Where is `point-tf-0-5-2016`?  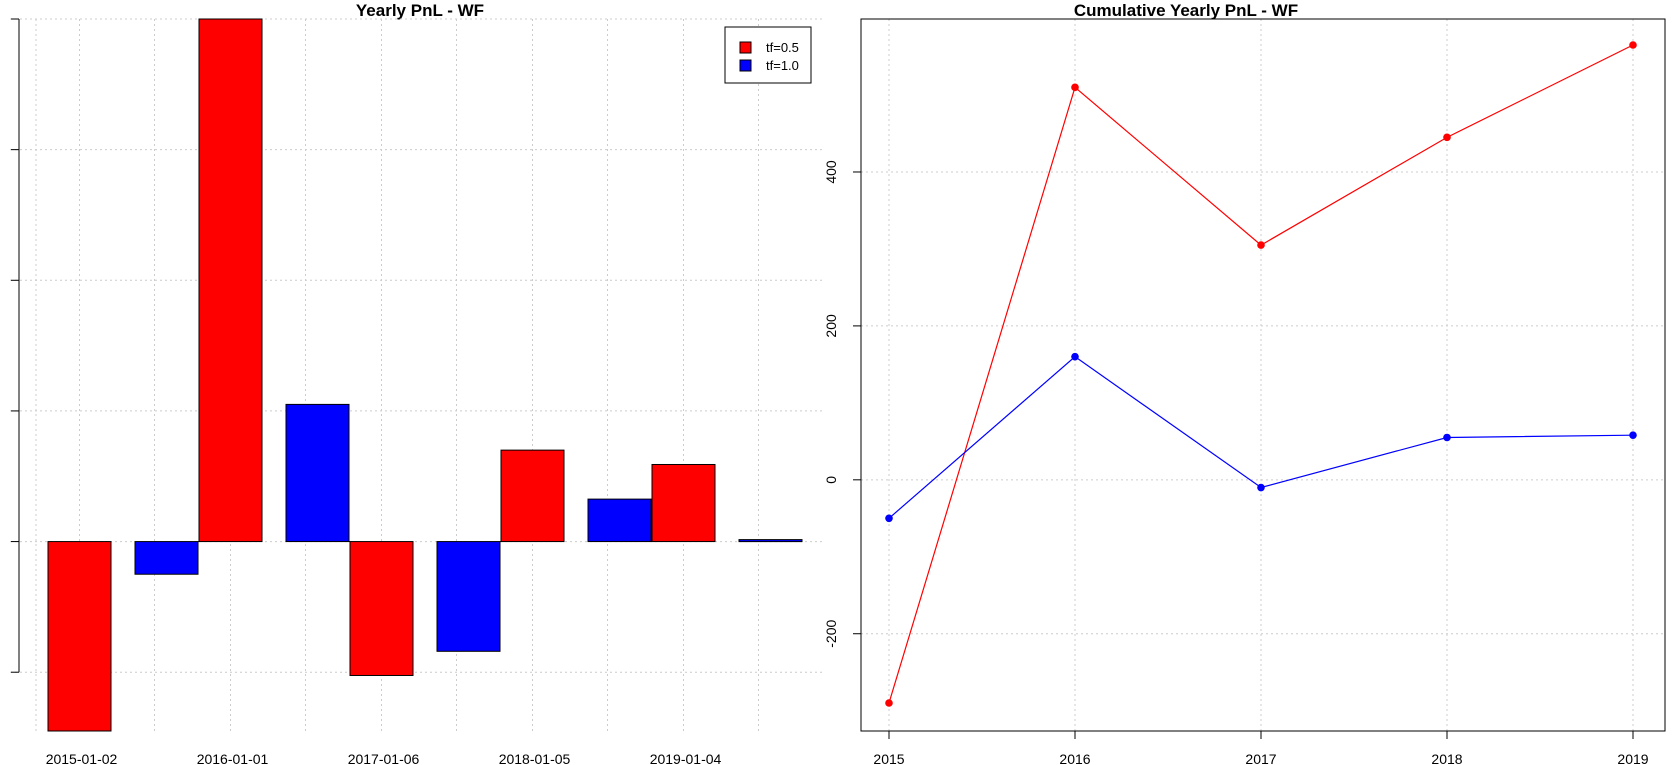
point-tf-0-5-2016 is located at coordinates (1075, 87).